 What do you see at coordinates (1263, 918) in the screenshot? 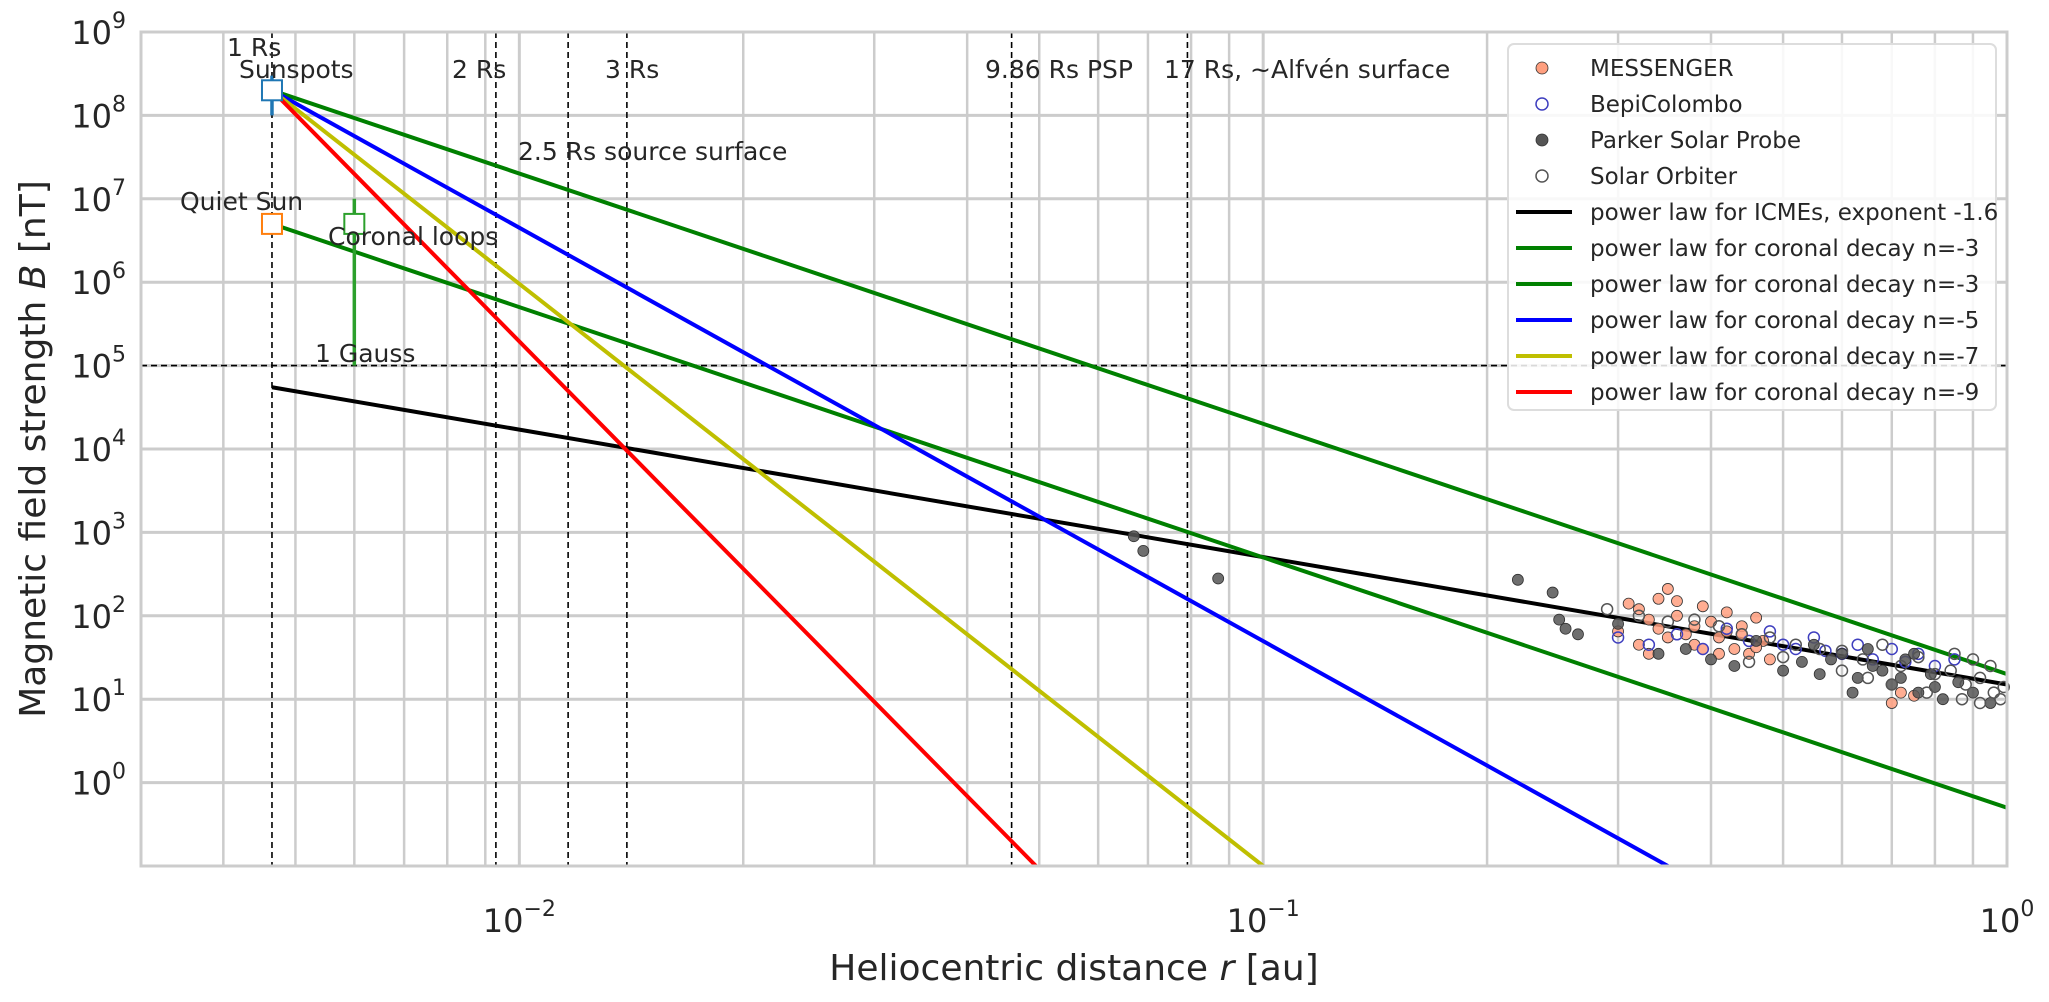
I see `x-tick-label: 10⁻¹` at bounding box center [1263, 918].